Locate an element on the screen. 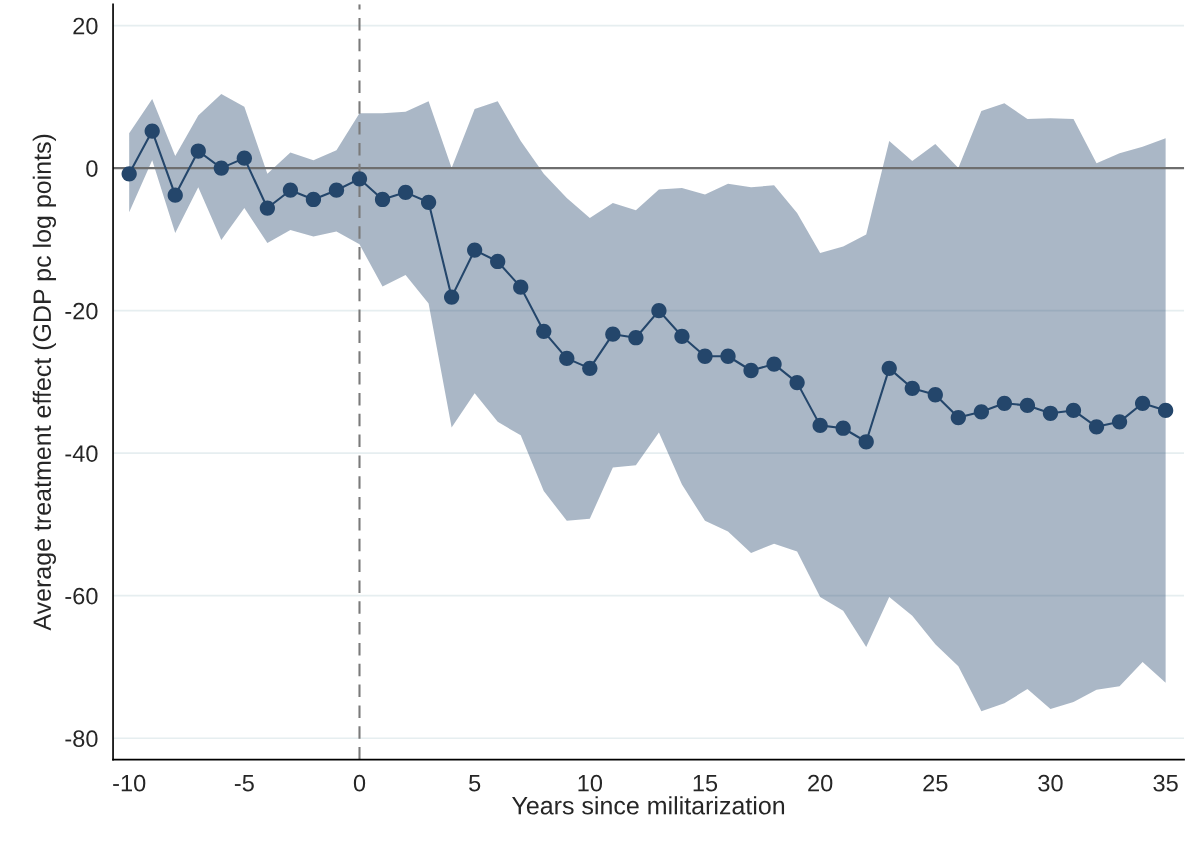  x-tick-label: -10 is located at coordinates (129, 783).